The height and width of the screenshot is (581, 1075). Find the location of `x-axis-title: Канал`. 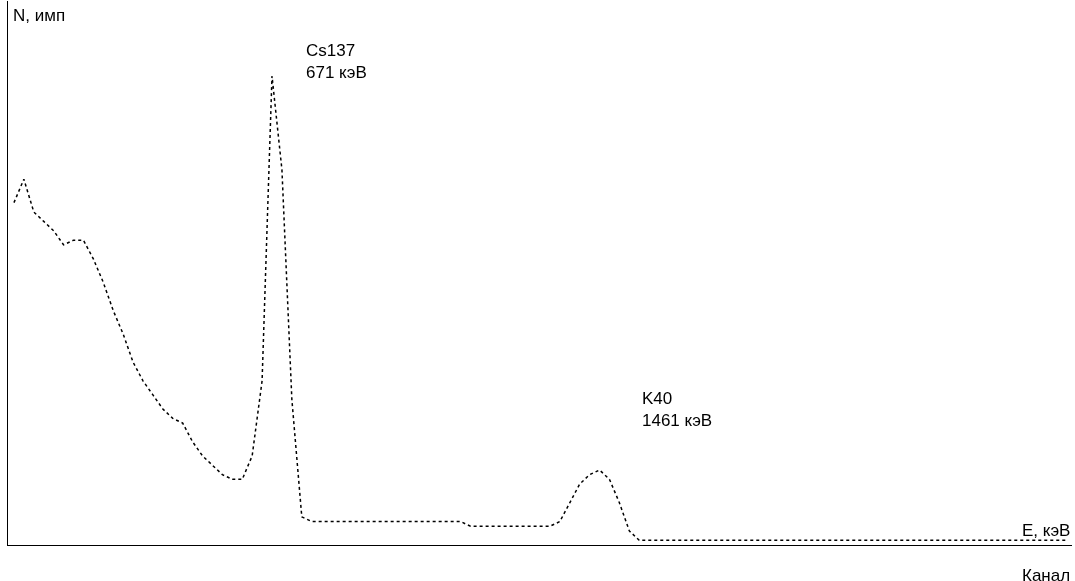

x-axis-title: Канал is located at coordinates (1046, 573).